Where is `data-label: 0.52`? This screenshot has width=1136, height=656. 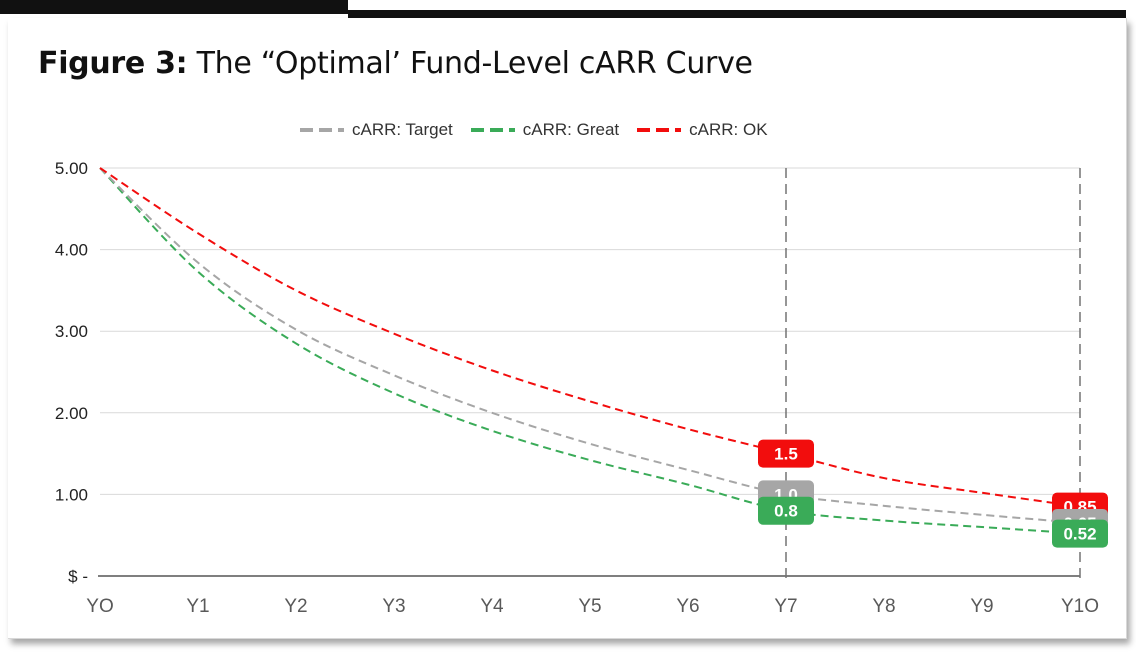 data-label: 0.52 is located at coordinates (1079, 534).